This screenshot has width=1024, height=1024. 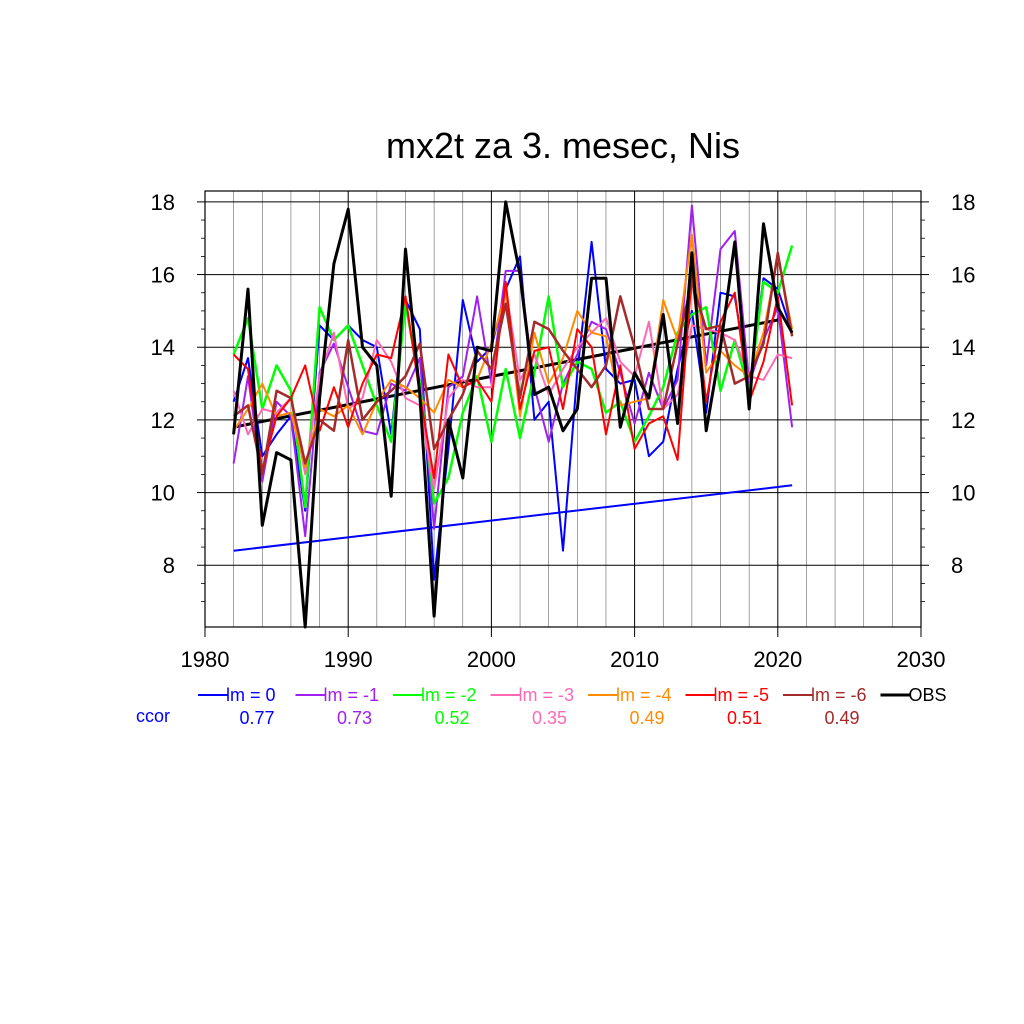 What do you see at coordinates (256, 718) in the screenshot?
I see `ccor-value-0: 0.77` at bounding box center [256, 718].